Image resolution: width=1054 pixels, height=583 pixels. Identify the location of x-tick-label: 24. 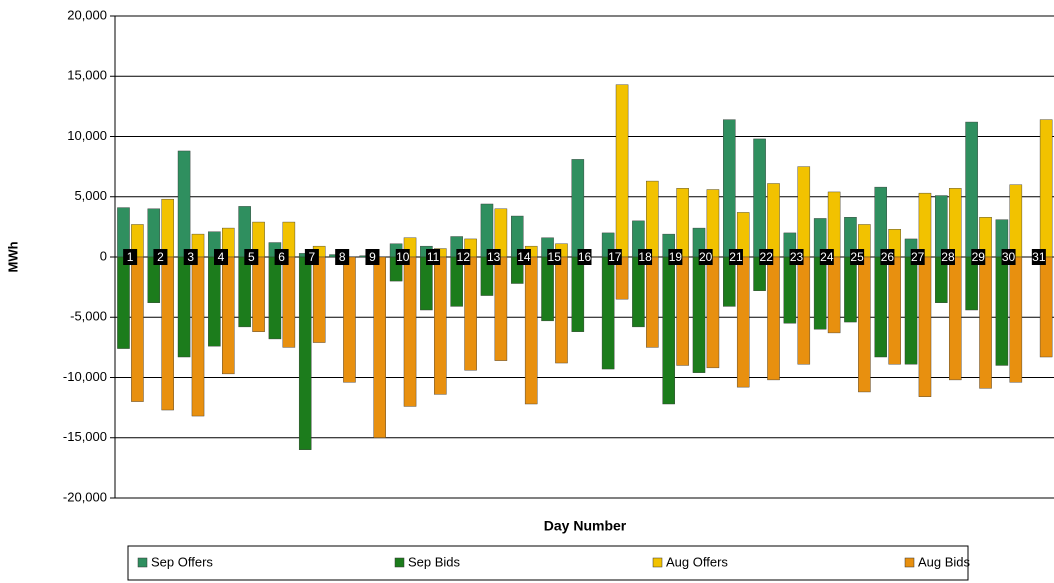
(827, 257).